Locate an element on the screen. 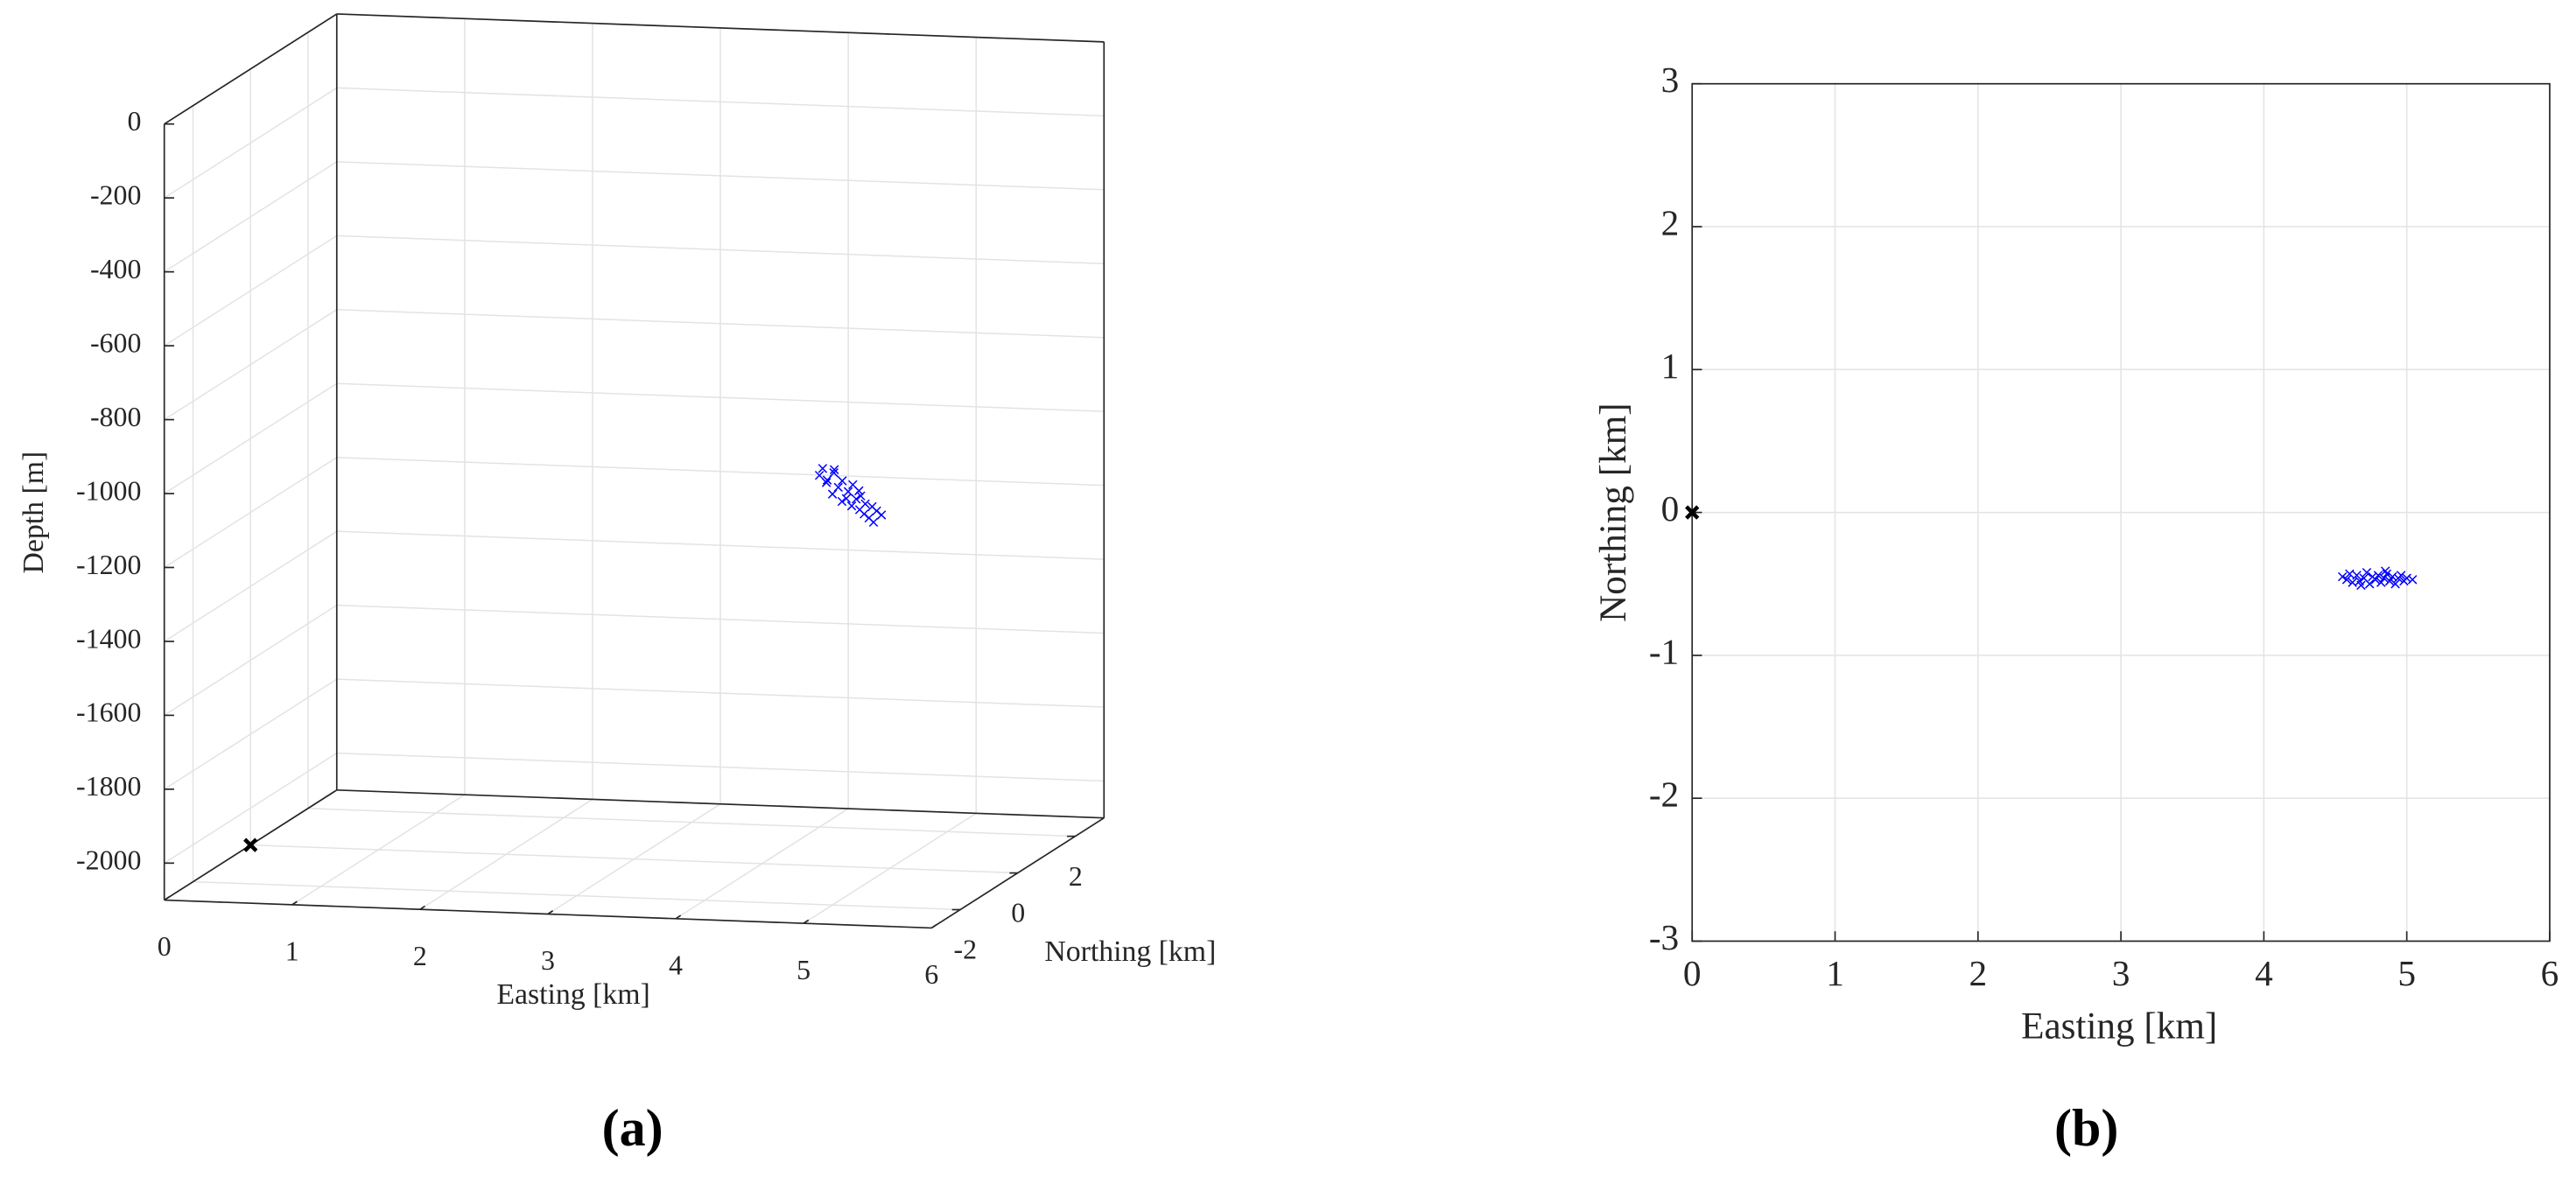 The width and height of the screenshot is (2576, 1177). z-tick-label: 0 is located at coordinates (134, 121).